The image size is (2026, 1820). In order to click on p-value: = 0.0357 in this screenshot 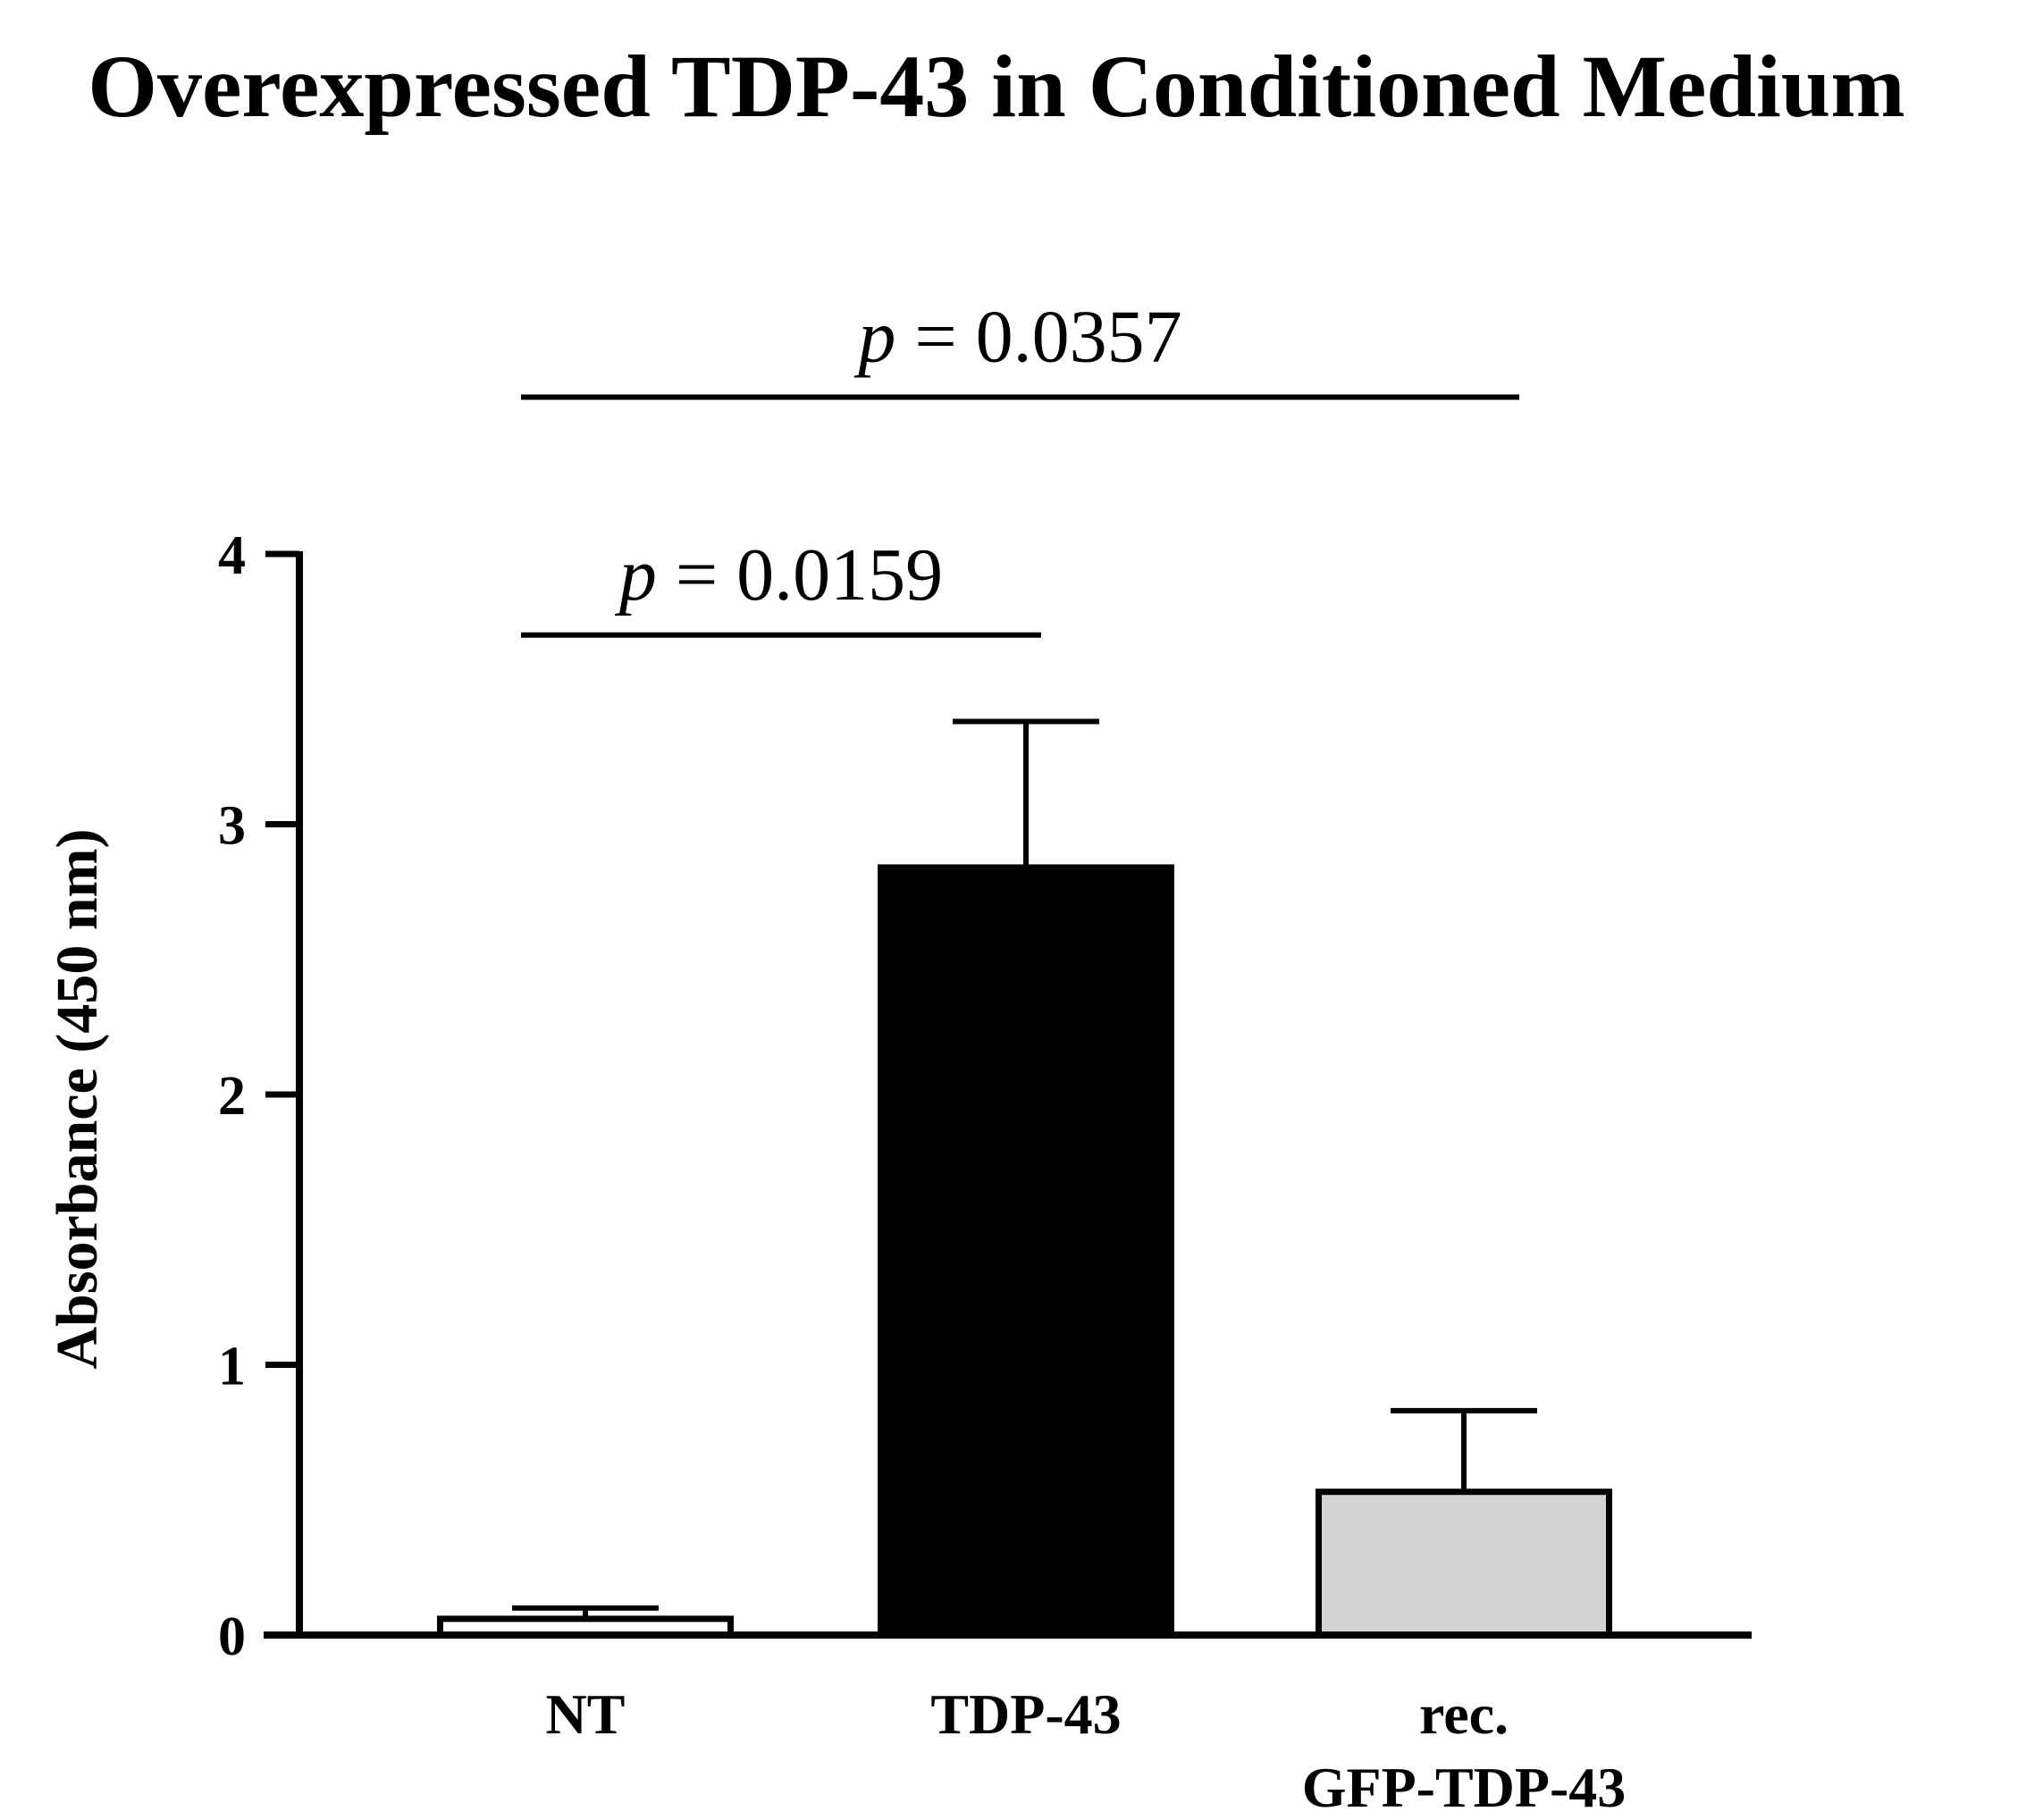, I will do `click(1038, 338)`.